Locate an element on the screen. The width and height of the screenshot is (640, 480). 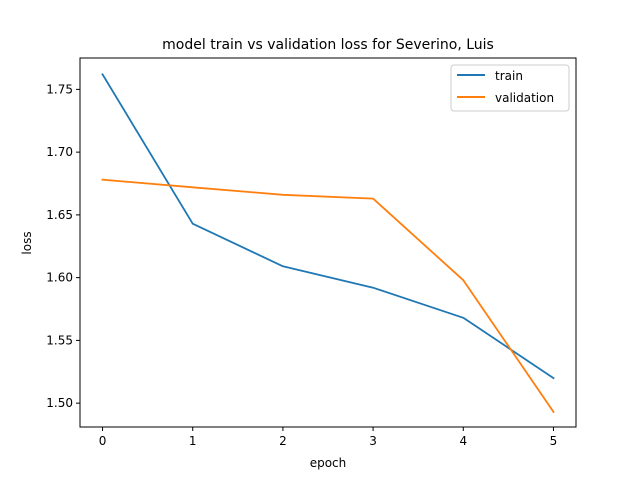
y-tick-label: 1.50 is located at coordinates (59, 403).